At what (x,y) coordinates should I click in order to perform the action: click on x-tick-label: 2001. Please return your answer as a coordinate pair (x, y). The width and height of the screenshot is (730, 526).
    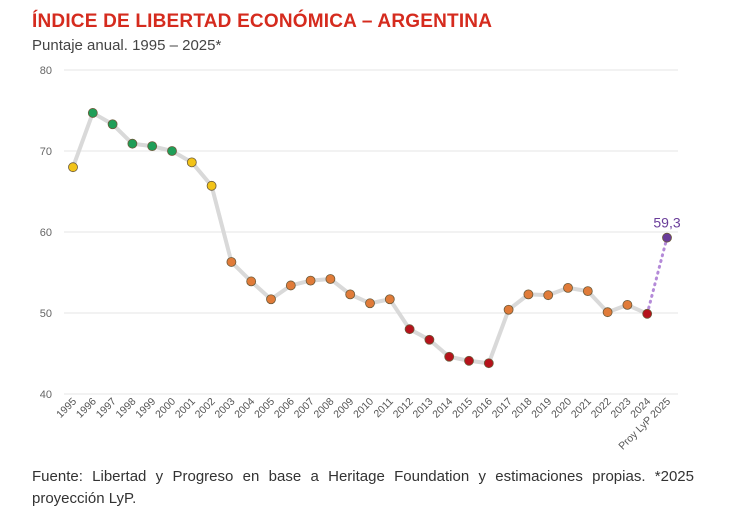
    Looking at the image, I should click on (185, 408).